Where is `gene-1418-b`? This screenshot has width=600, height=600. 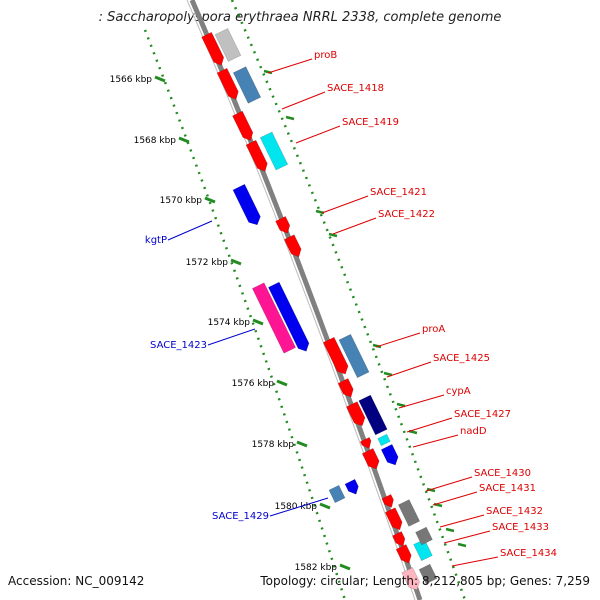
gene-1418-b is located at coordinates (247, 85).